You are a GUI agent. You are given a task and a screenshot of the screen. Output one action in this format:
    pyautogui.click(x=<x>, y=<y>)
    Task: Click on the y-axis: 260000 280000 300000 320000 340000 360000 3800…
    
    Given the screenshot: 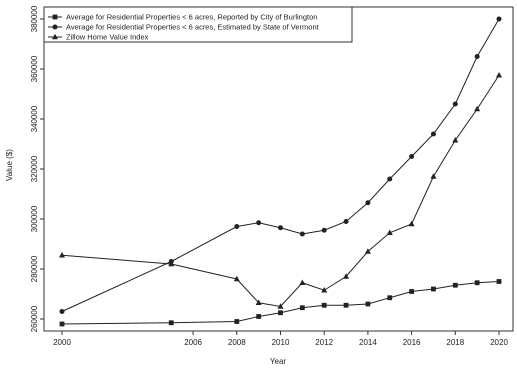 What is the action you would take?
    pyautogui.click(x=37, y=168)
    